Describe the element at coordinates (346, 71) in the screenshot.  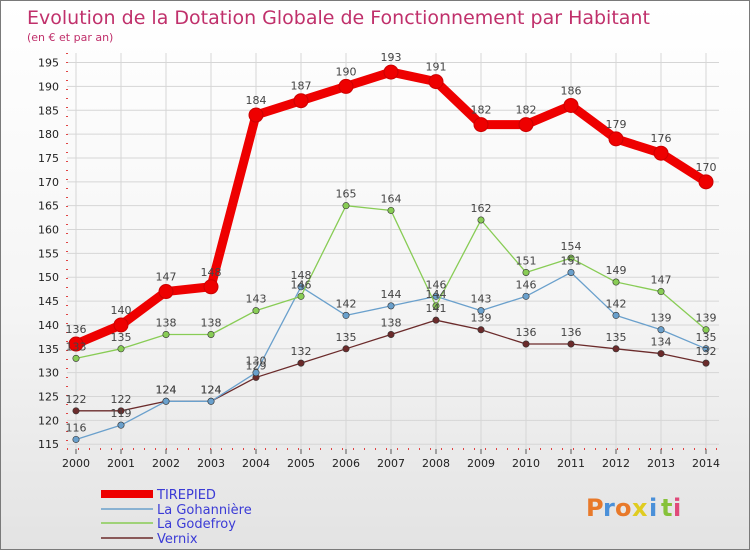
I see `data-label: 190` at that location.